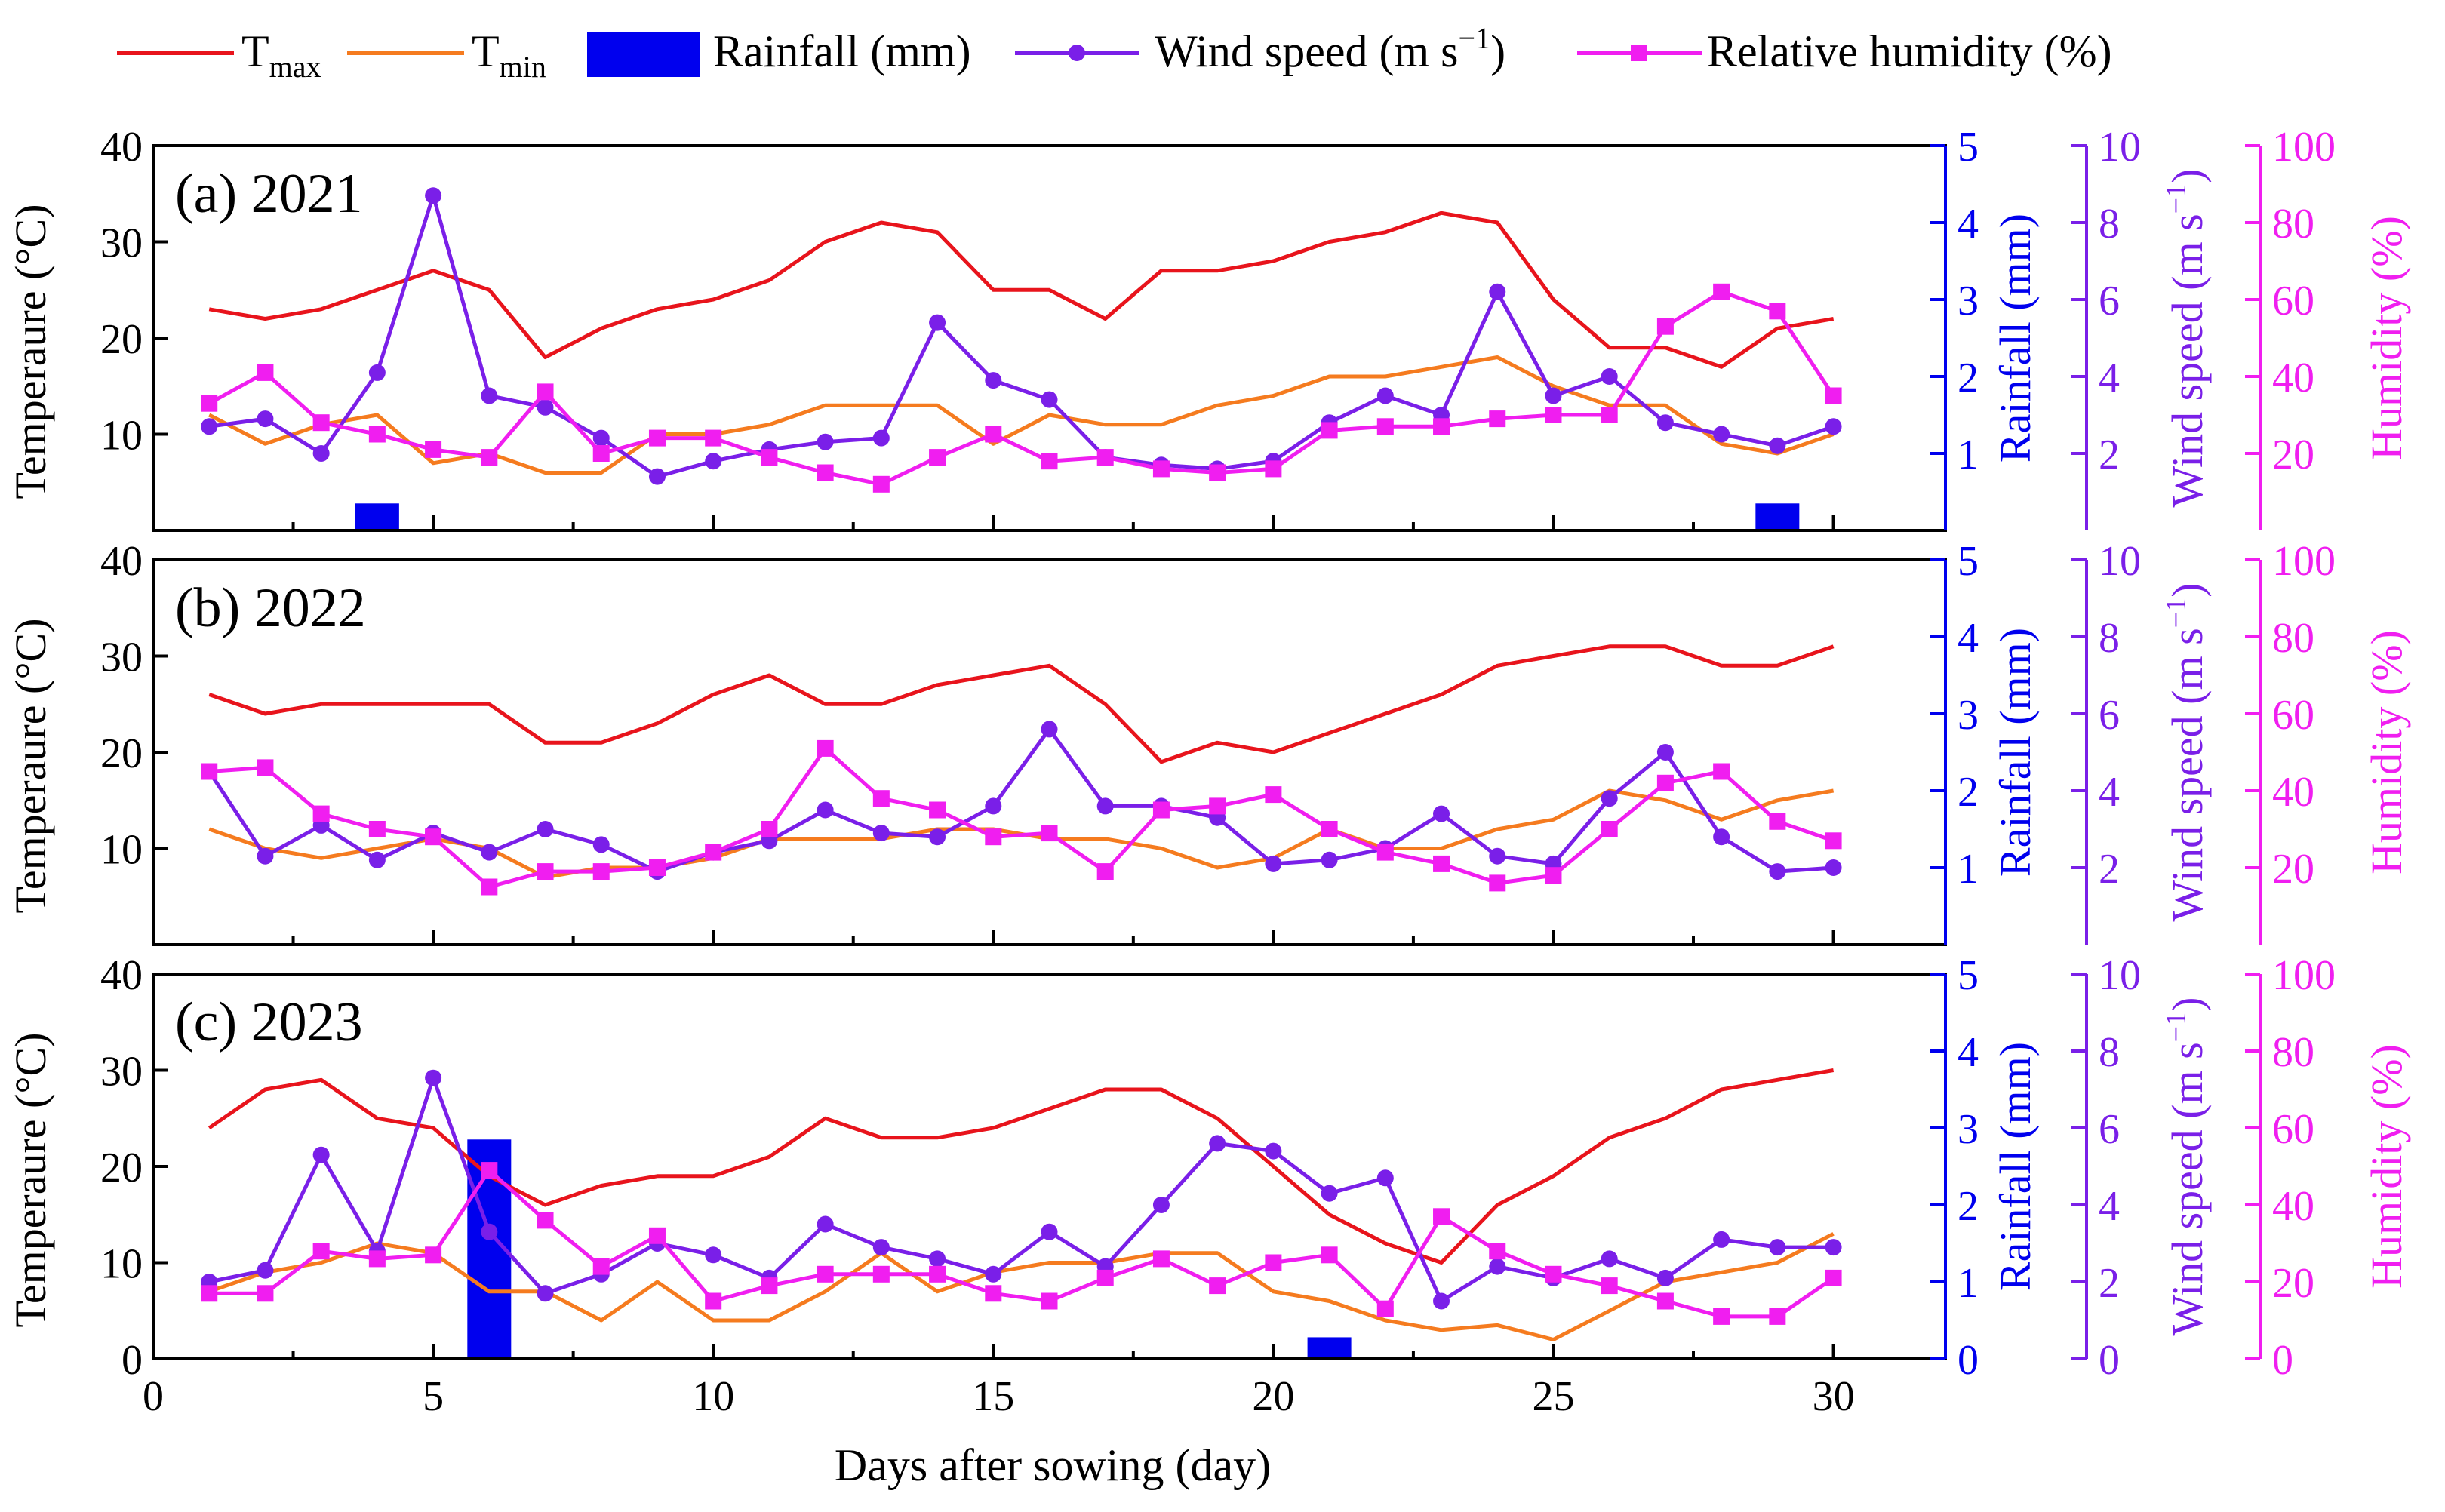 Image resolution: width=2445 pixels, height=1512 pixels. I want to click on series-line-wind-speed, so click(1021, 336).